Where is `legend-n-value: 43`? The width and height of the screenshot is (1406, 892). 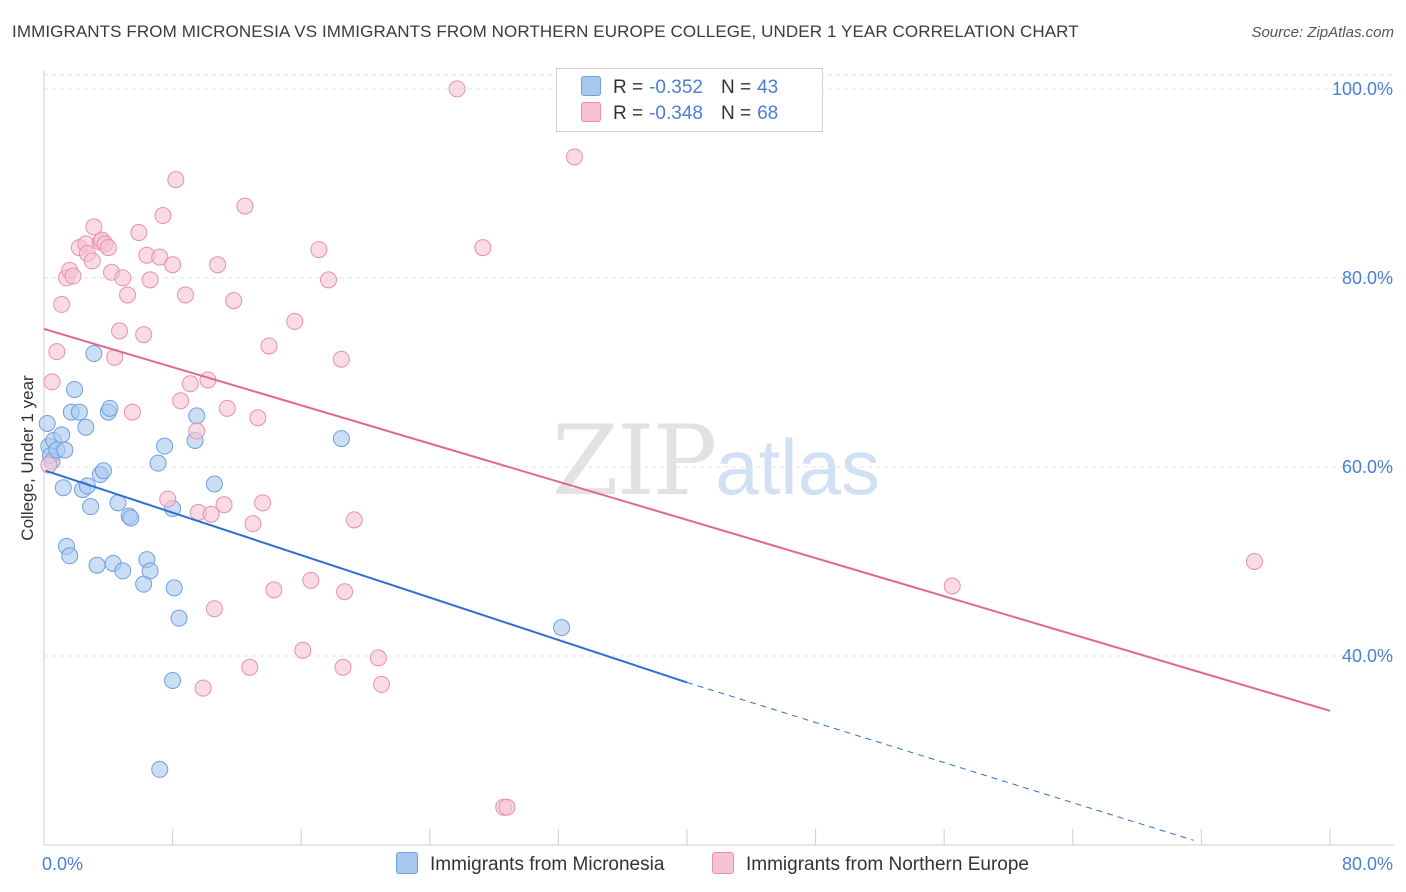 legend-n-value: 43 is located at coordinates (768, 87).